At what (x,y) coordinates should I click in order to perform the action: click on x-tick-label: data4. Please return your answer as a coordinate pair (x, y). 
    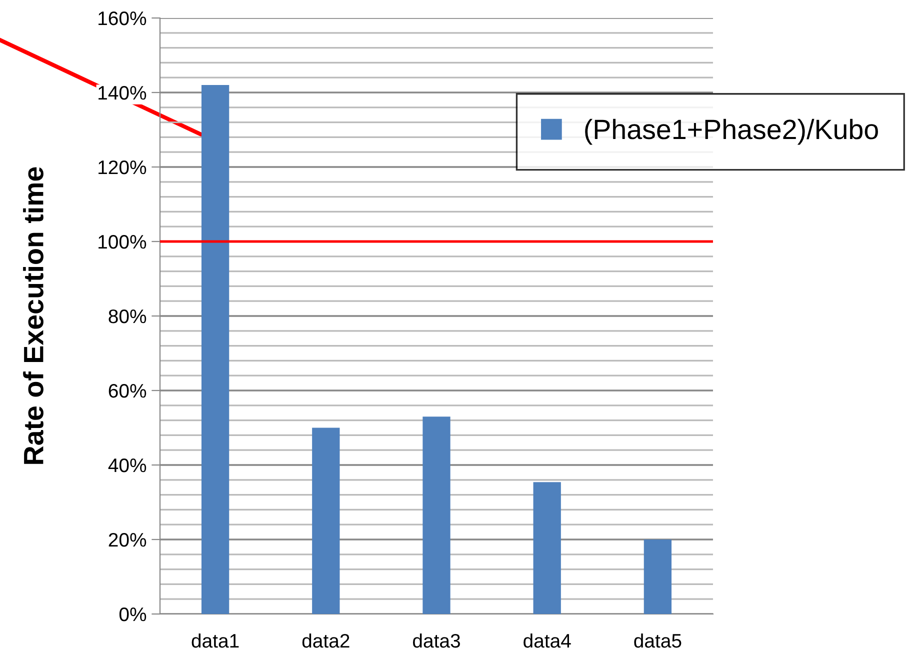
    Looking at the image, I should click on (547, 640).